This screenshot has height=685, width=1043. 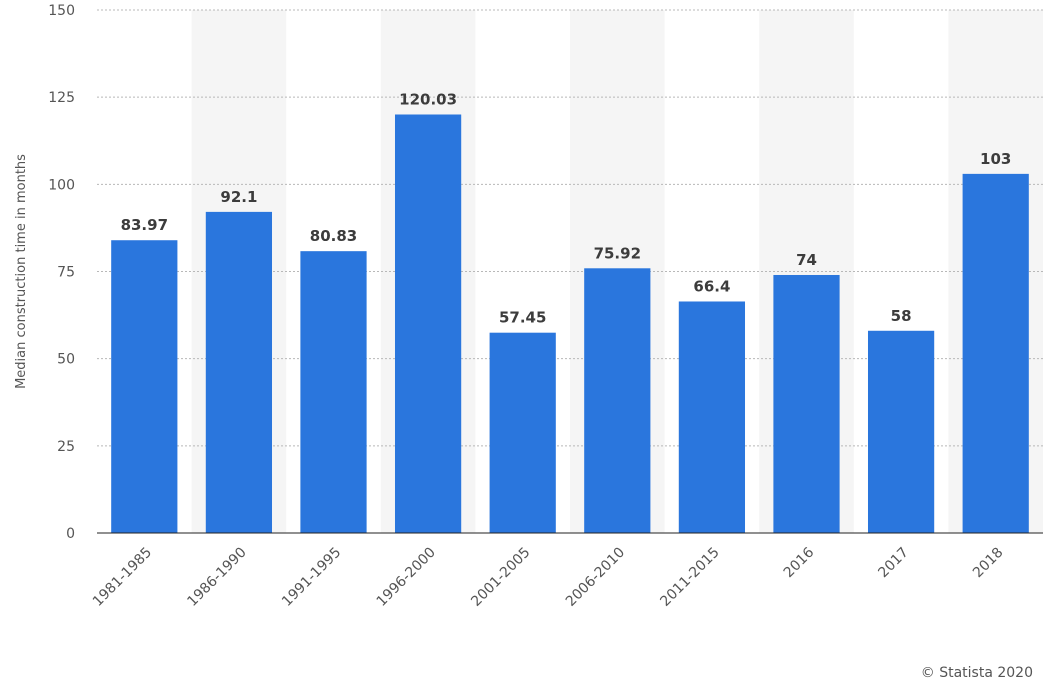 What do you see at coordinates (238, 197) in the screenshot?
I see `data-label: 92.1` at bounding box center [238, 197].